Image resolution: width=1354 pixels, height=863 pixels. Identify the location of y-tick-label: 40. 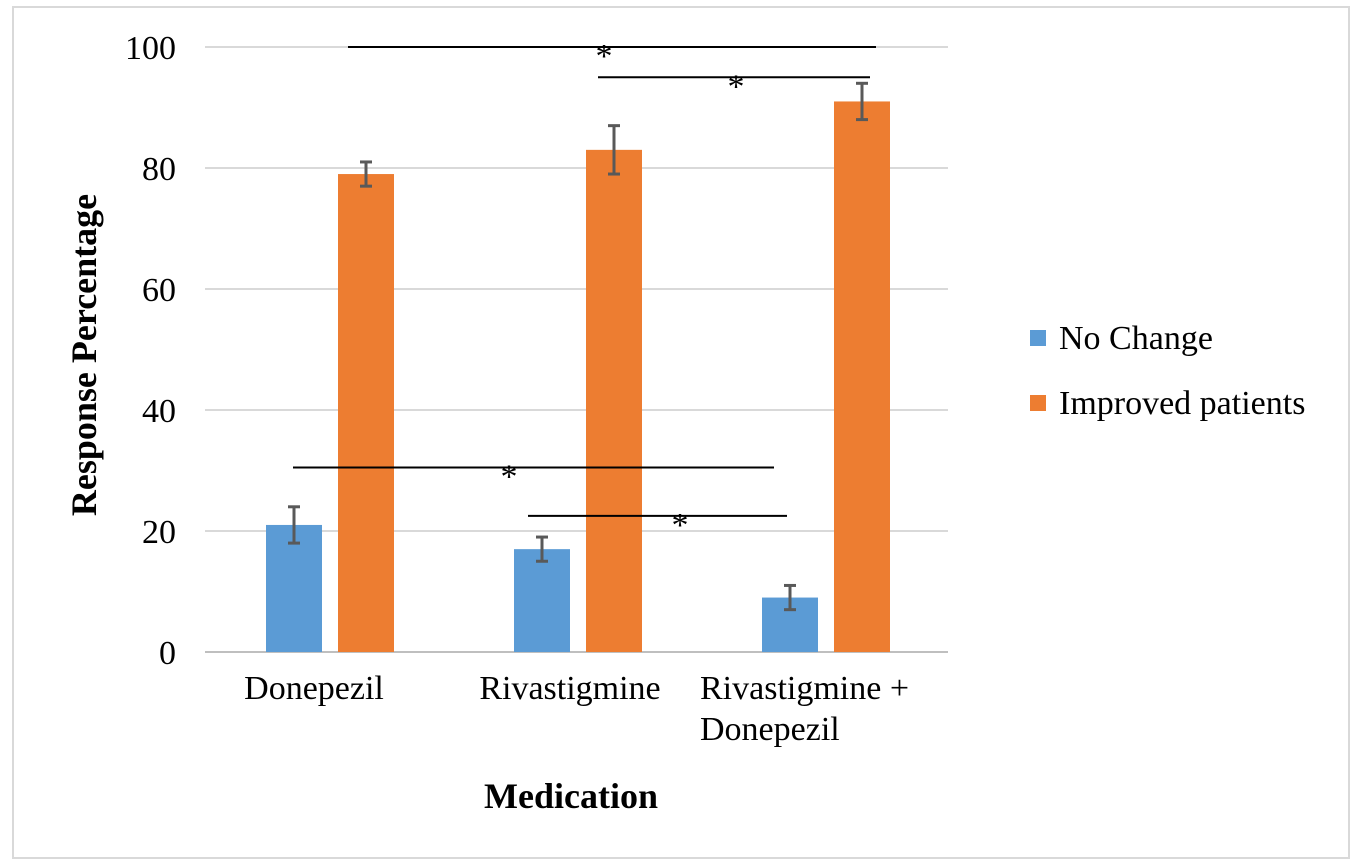
(159, 411).